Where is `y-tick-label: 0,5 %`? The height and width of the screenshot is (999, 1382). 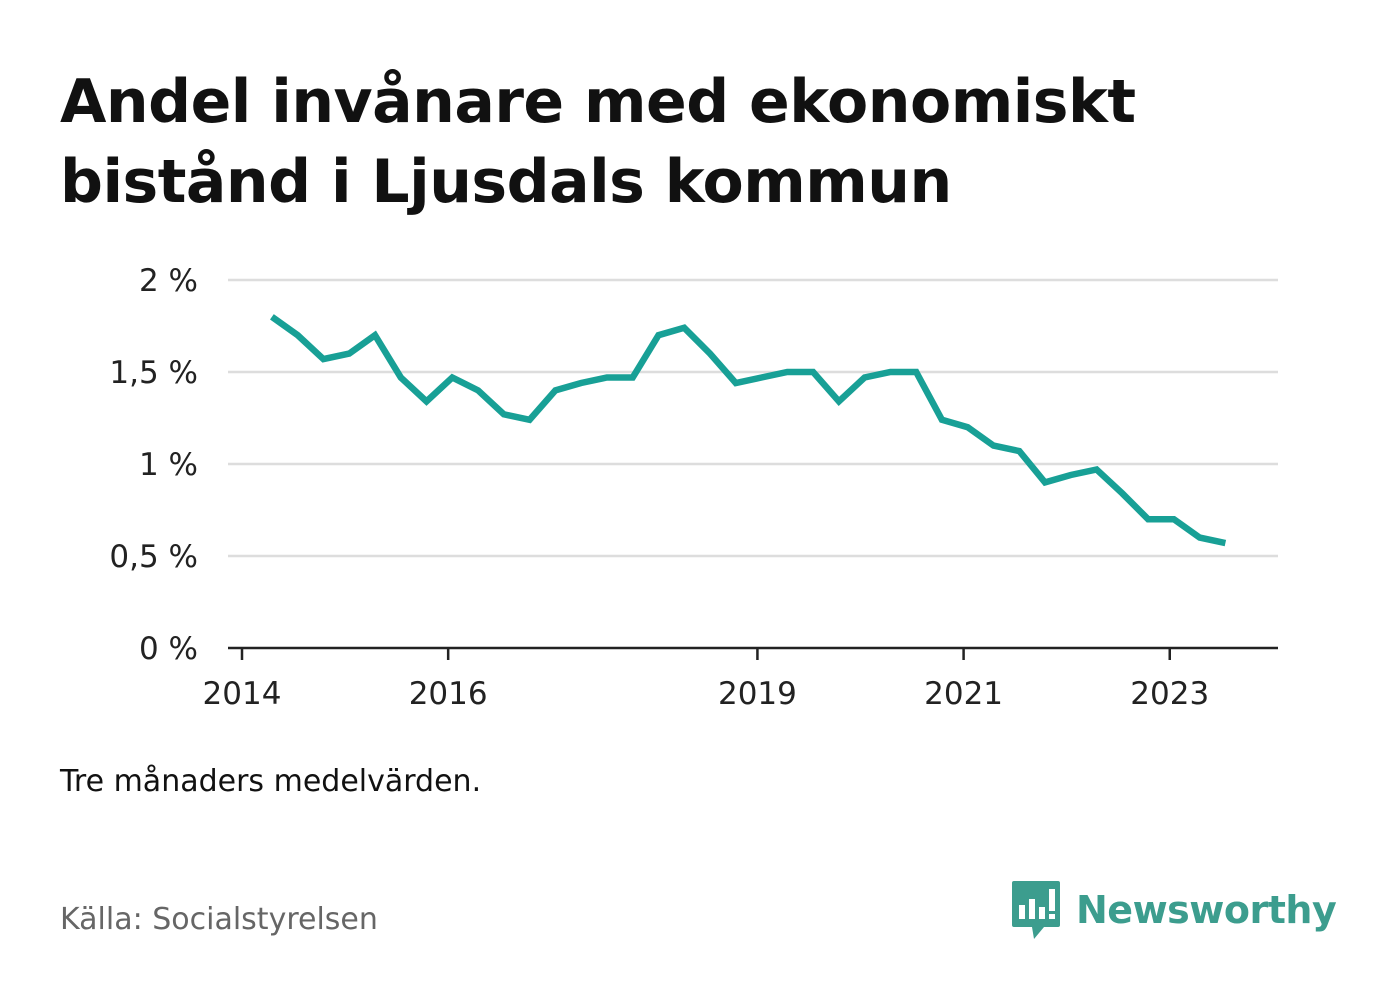 y-tick-label: 0,5 % is located at coordinates (153, 557).